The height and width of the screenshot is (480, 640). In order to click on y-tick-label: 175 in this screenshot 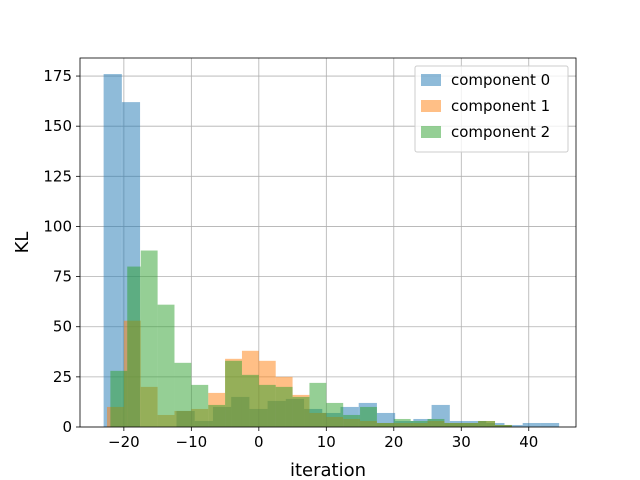, I will do `click(57, 76)`.